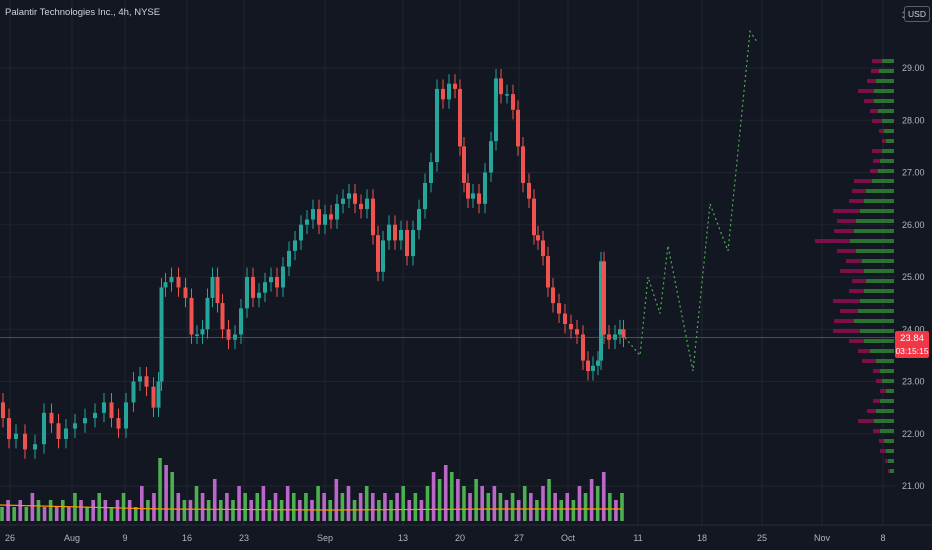 Image resolution: width=932 pixels, height=550 pixels. What do you see at coordinates (83, 12) in the screenshot?
I see `symbol-title: Palantir Technologies Inc., 4h, NYSE` at bounding box center [83, 12].